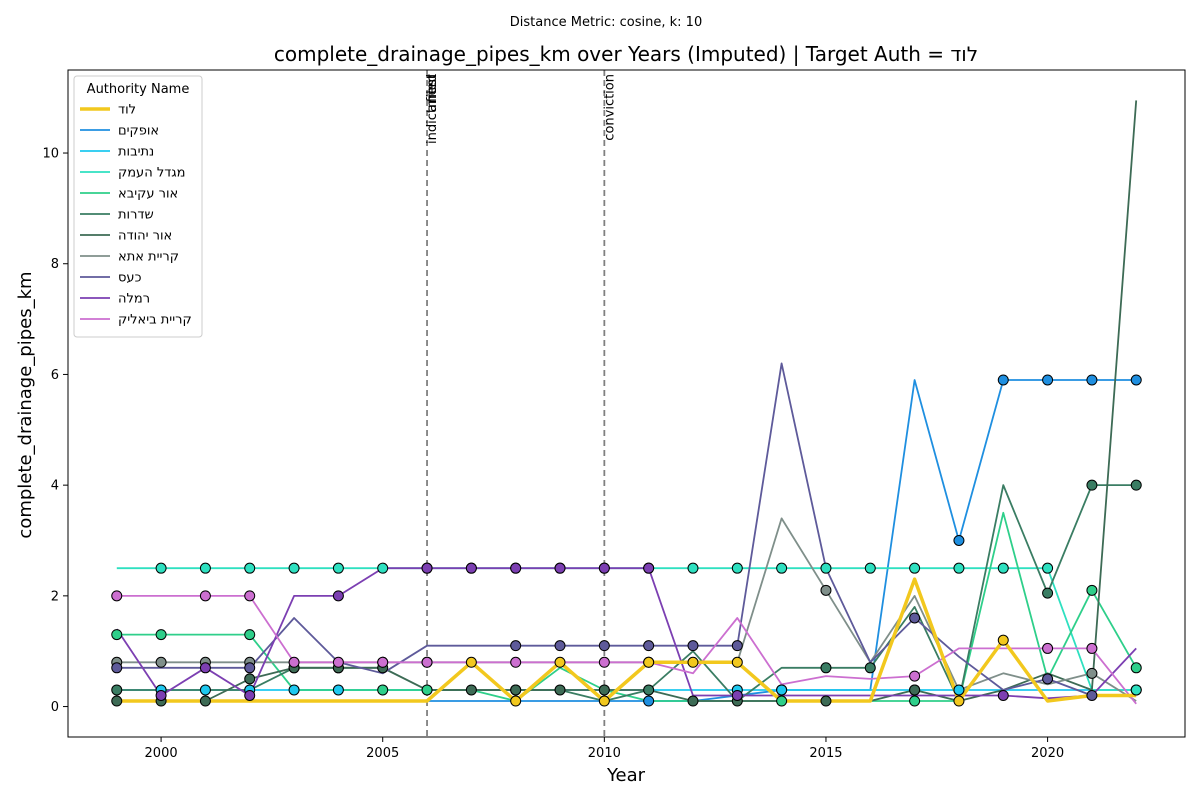 Image resolution: width=1200 pixels, height=800 pixels. Describe the element at coordinates (55, 375) in the screenshot. I see `y-tick-label: 6` at that location.